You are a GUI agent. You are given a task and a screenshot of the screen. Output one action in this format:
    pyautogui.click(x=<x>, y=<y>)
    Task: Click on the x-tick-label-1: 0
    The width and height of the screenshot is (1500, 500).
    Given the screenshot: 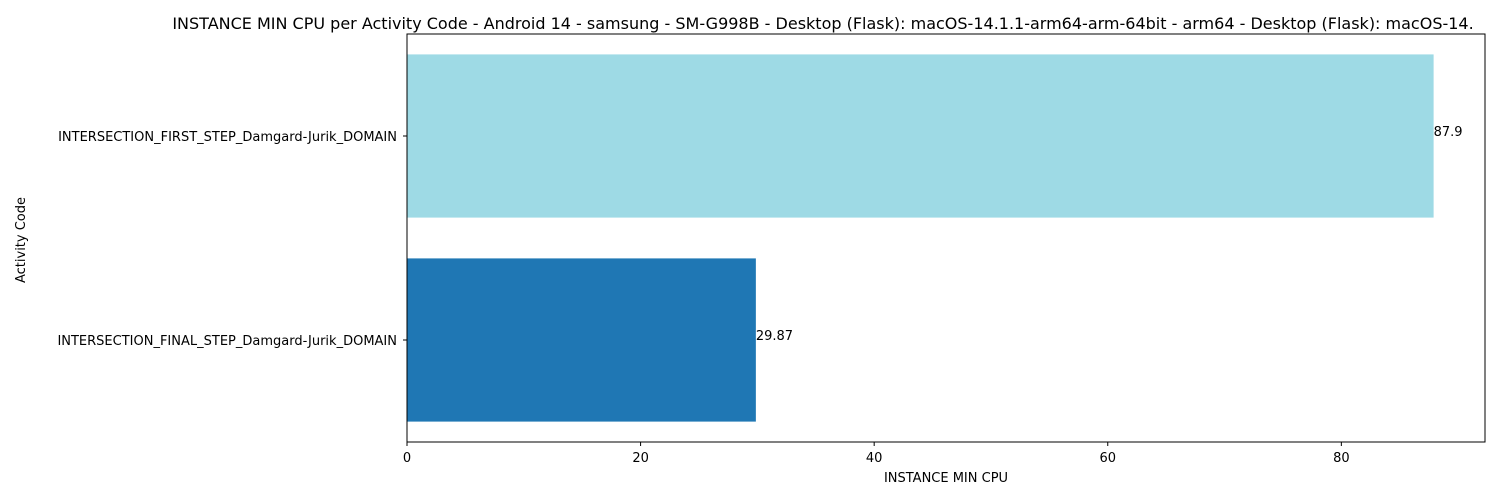 What is the action you would take?
    pyautogui.click(x=407, y=458)
    